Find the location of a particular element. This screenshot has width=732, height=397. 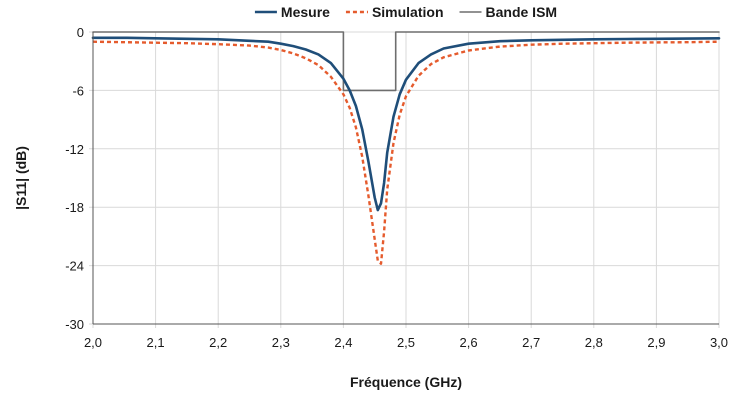

legend-label-simulation: Simulation is located at coordinates (408, 12).